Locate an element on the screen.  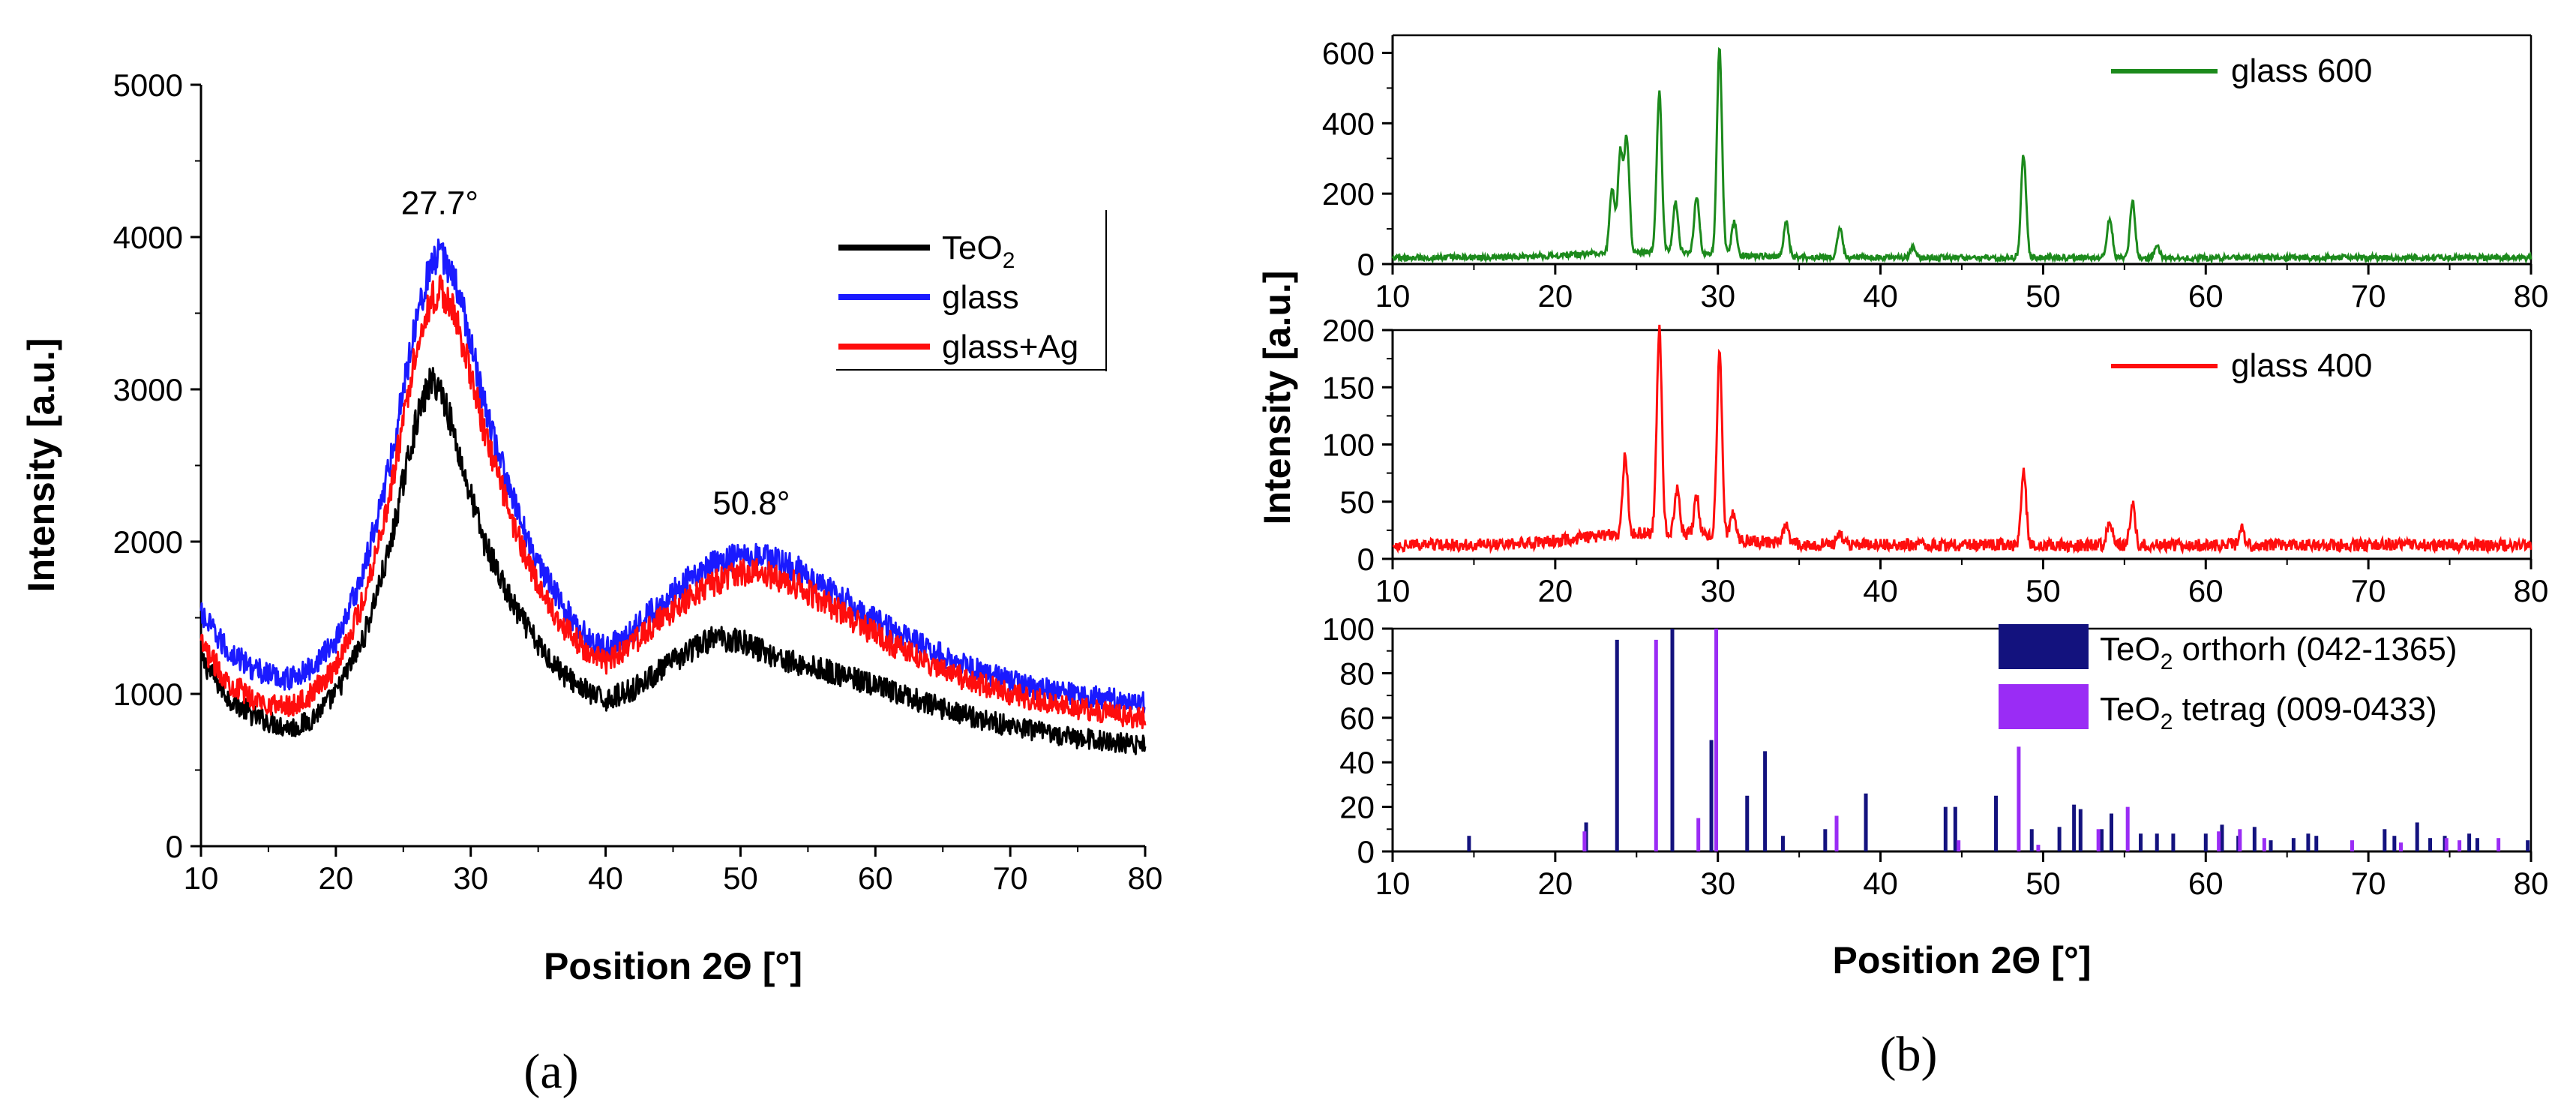
reference-legend-label-1: TeO2 tetrag (009-0433) is located at coordinates (2268, 713).